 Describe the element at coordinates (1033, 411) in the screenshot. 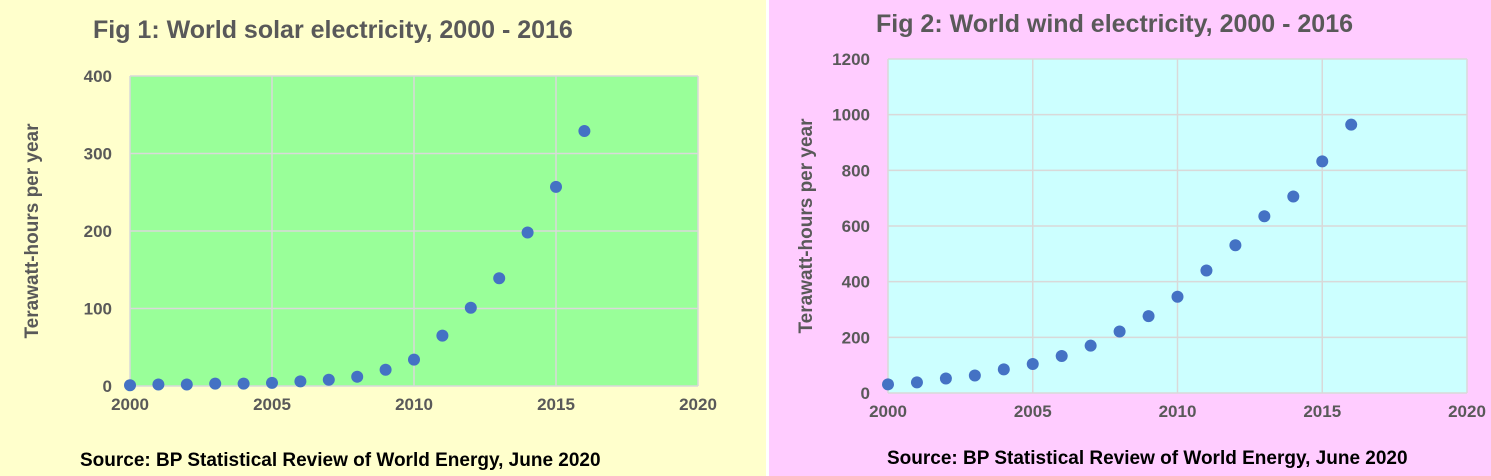

I see `wind-x-tick-label: 2005` at that location.